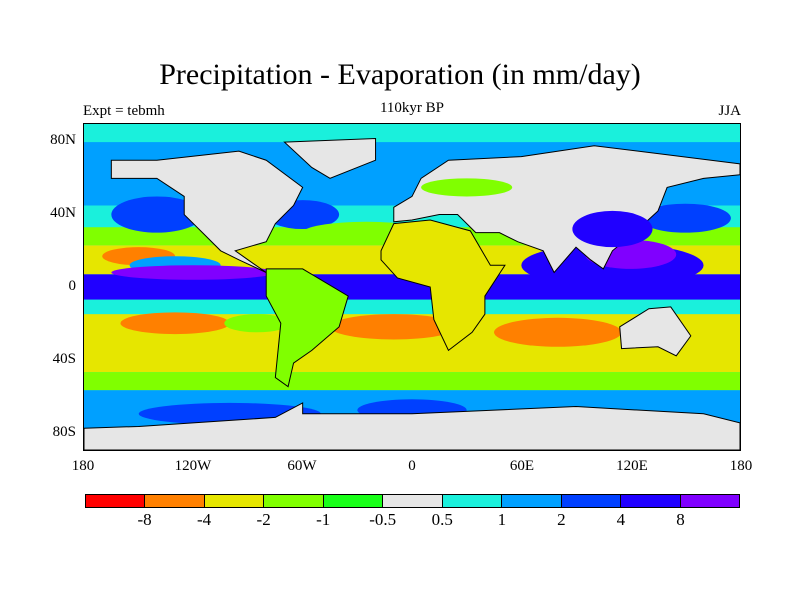 The image size is (800, 600). What do you see at coordinates (263, 519) in the screenshot?
I see `colorbar-label: -2` at bounding box center [263, 519].